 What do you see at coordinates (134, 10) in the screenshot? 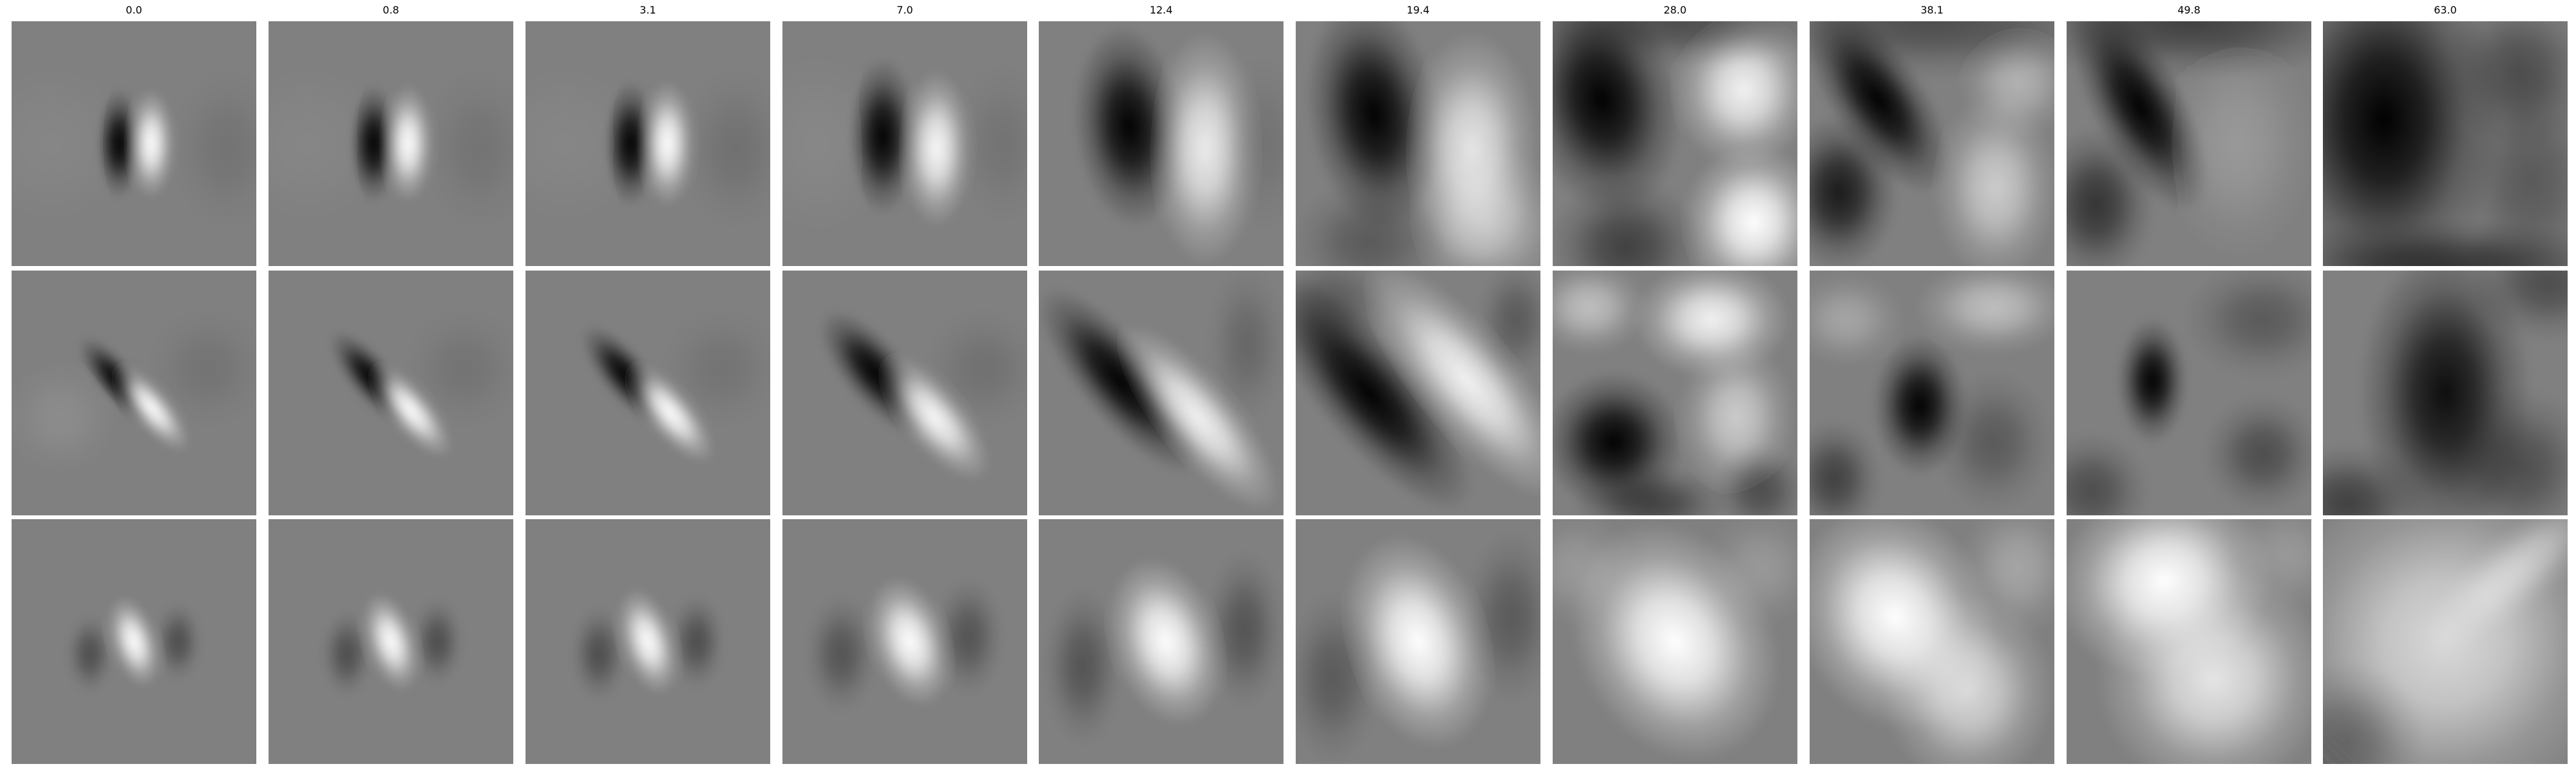
I see `column-title: 0.0` at bounding box center [134, 10].